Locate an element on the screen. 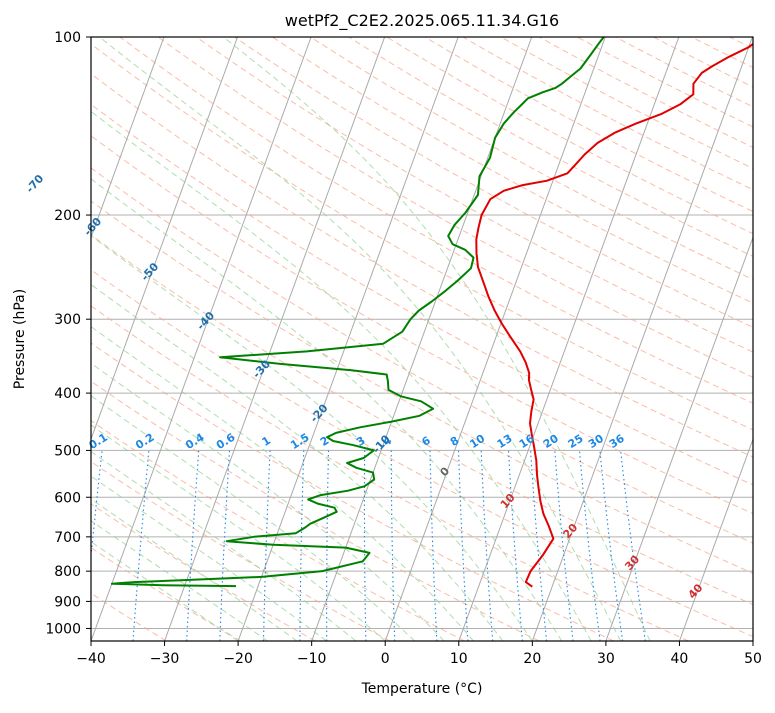 This screenshot has height=713, width=775. isotherm-label: -70 is located at coordinates (34, 184).